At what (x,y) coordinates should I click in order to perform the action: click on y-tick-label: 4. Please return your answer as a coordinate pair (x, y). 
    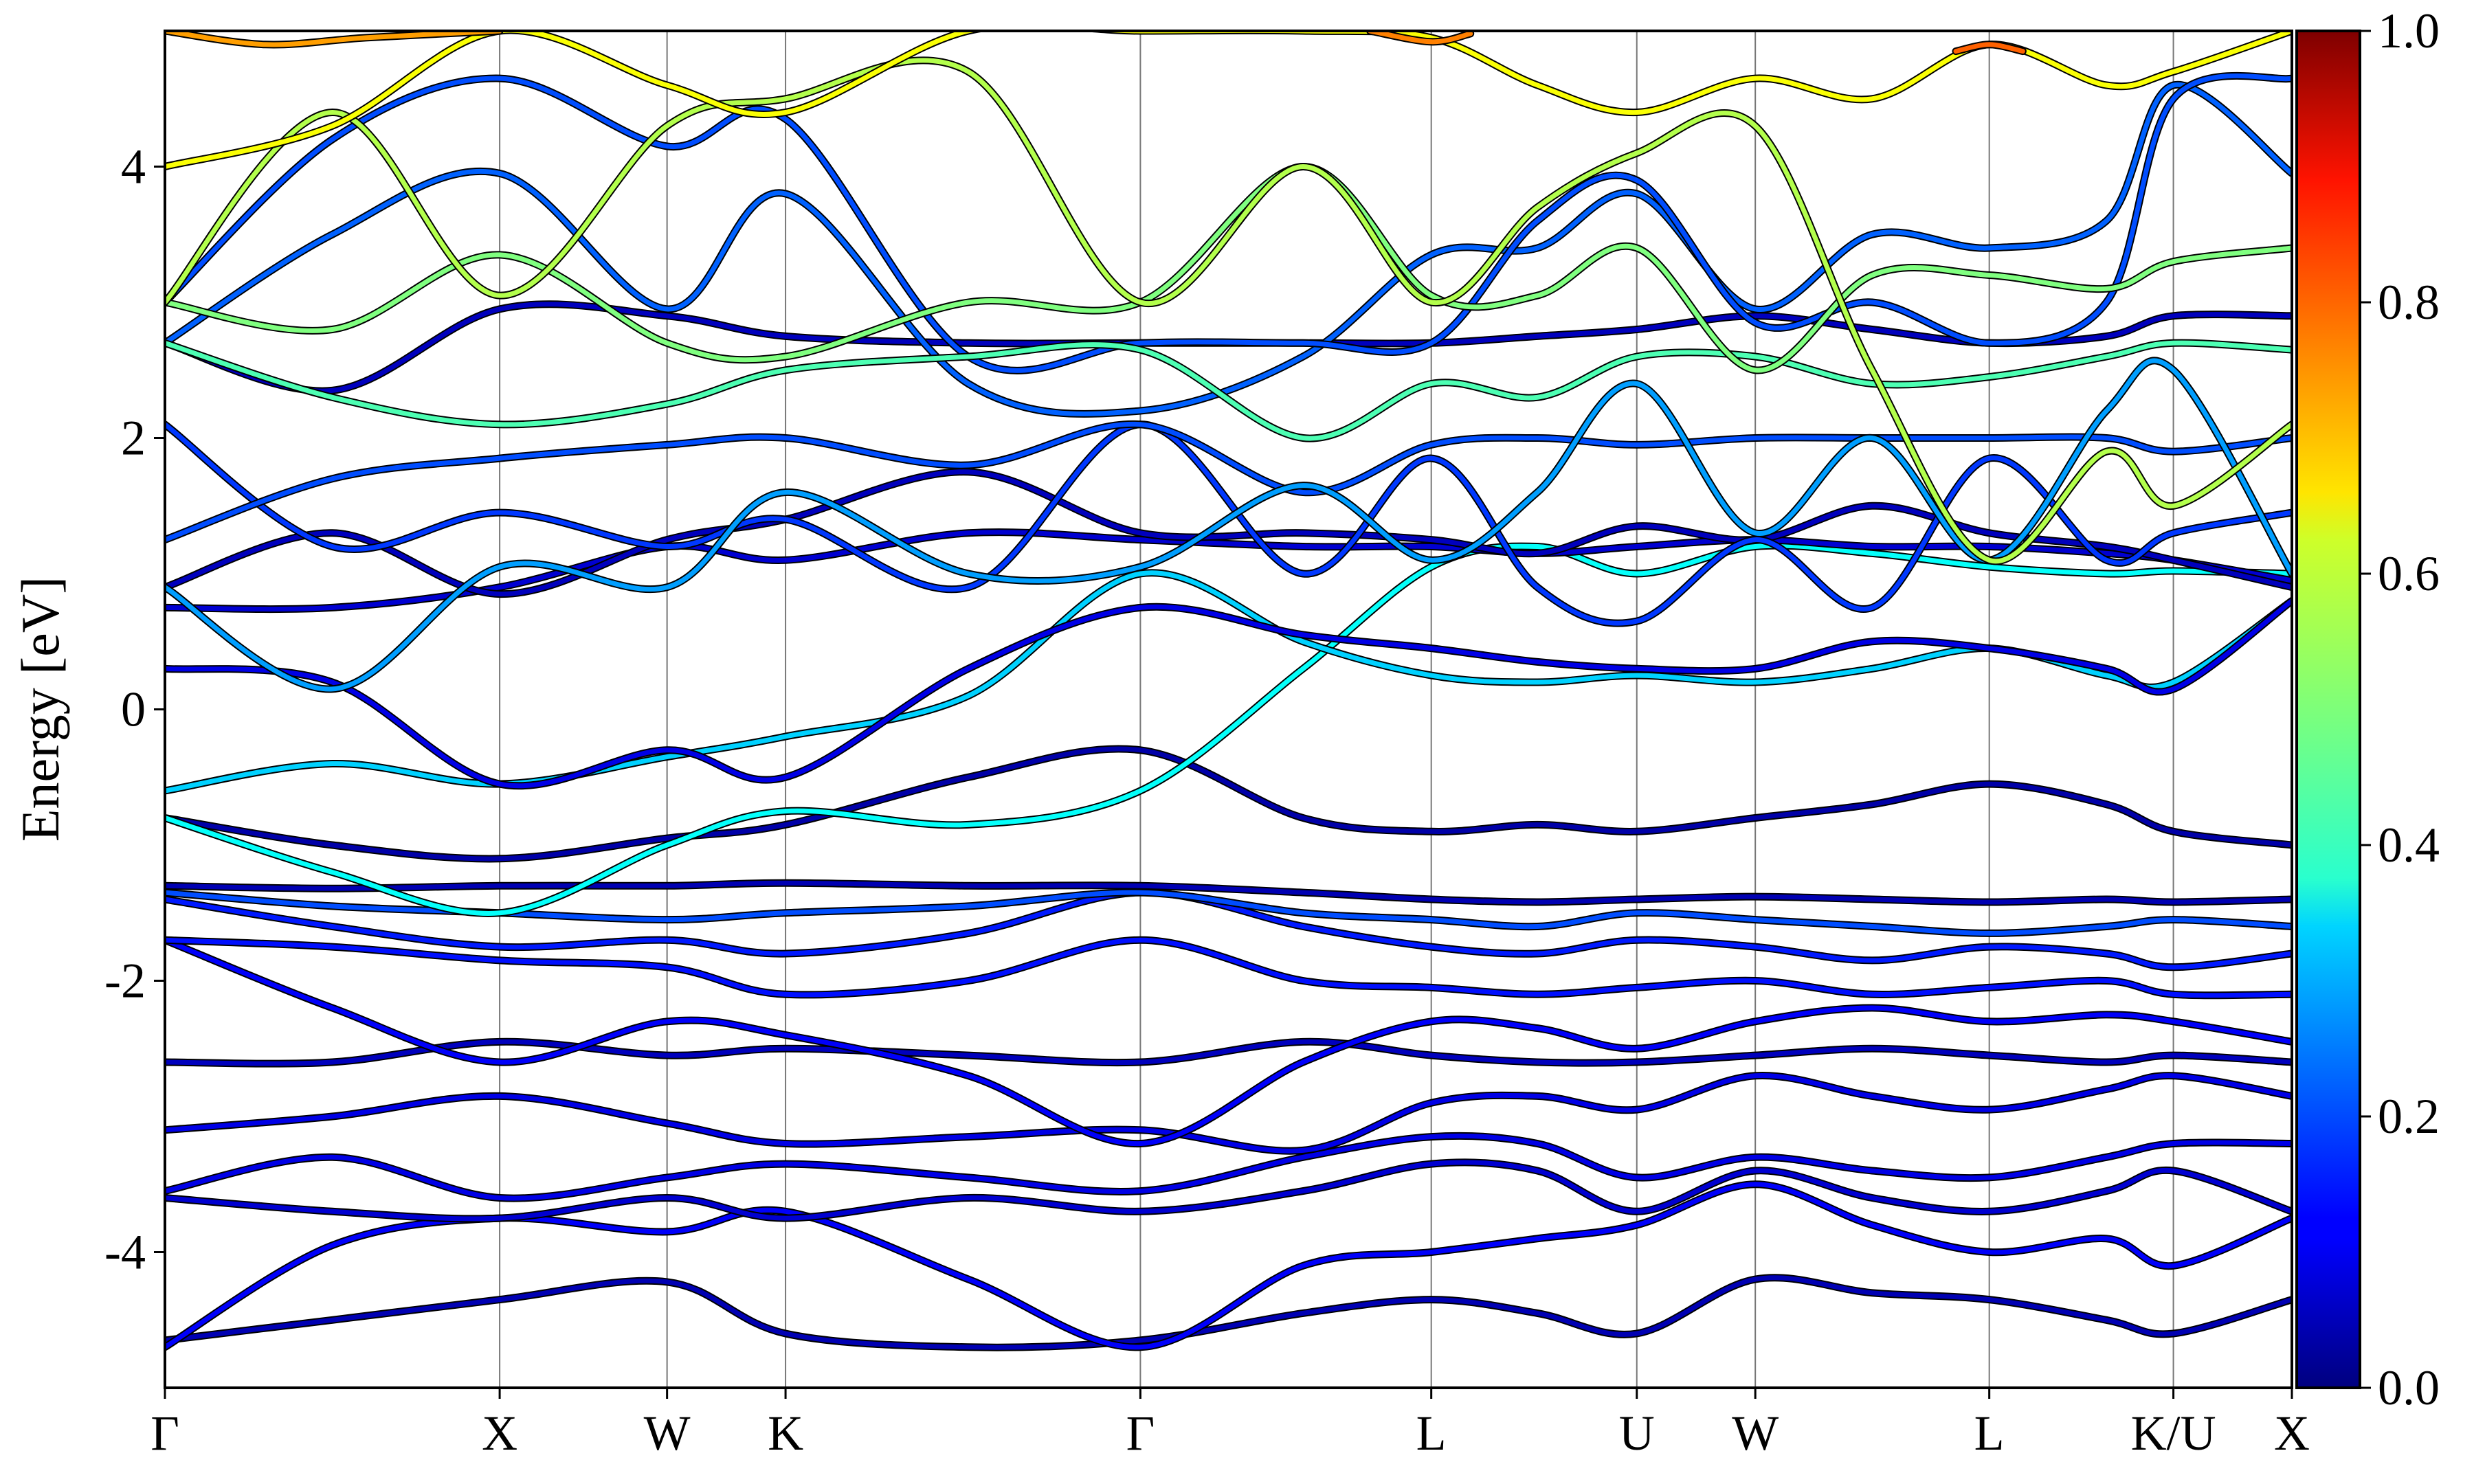
    Looking at the image, I should click on (133, 166).